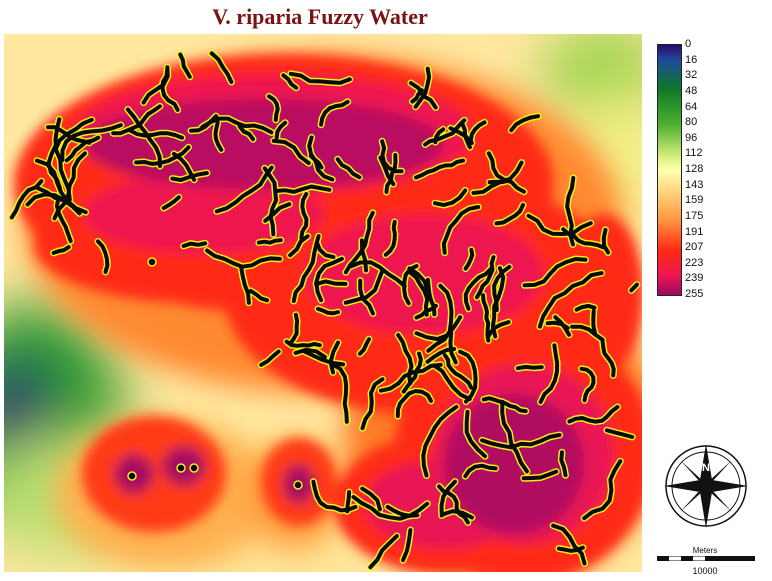 The height and width of the screenshot is (581, 772). Describe the element at coordinates (694, 185) in the screenshot. I see `legend-tick-label: 143` at that location.